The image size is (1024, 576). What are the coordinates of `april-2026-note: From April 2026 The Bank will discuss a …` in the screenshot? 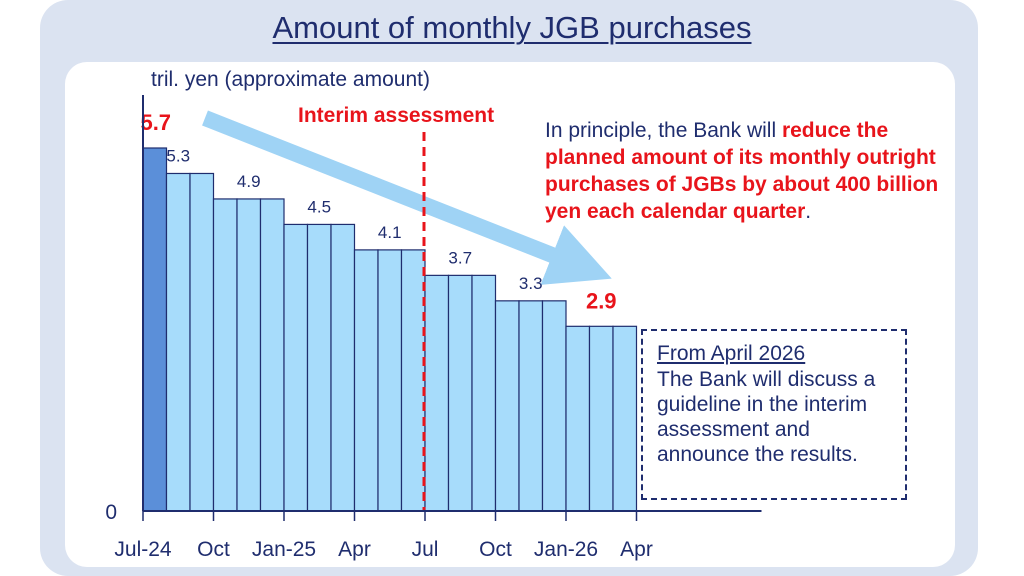 It's located at (774, 414).